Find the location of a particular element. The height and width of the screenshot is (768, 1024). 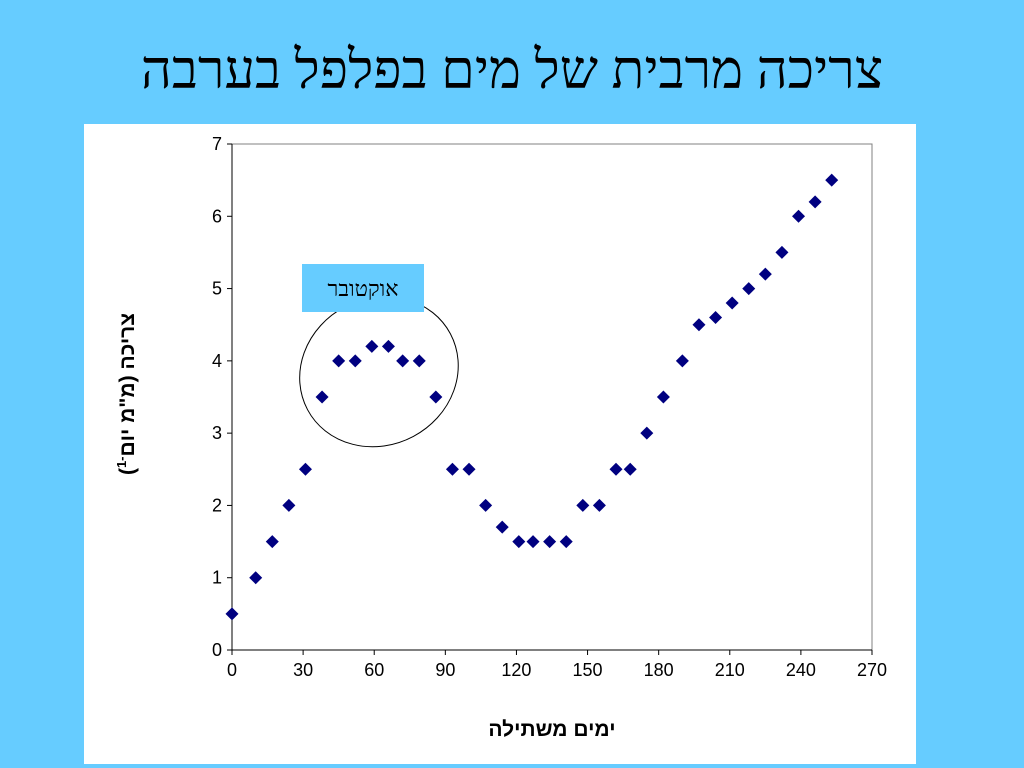

callout-label: אוקטובר is located at coordinates (363, 288).